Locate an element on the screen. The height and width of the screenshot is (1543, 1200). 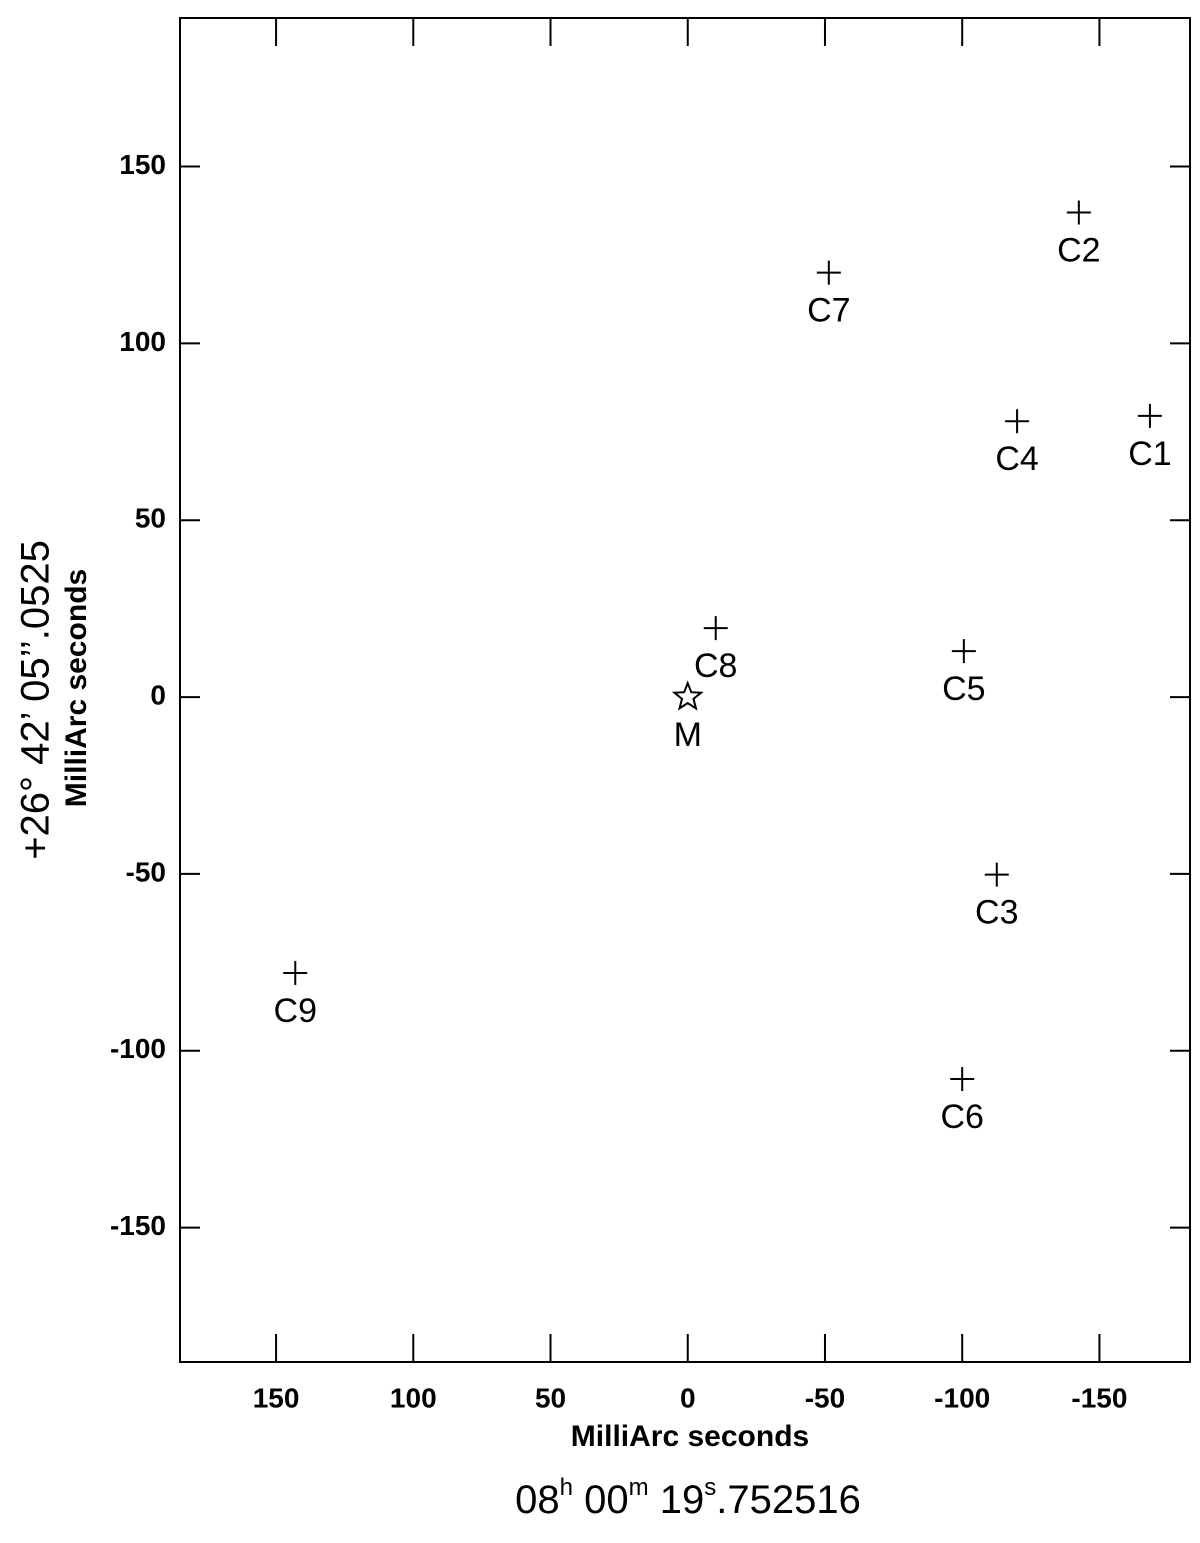
x-axis-label: MilliArc seconds is located at coordinates (690, 1436).